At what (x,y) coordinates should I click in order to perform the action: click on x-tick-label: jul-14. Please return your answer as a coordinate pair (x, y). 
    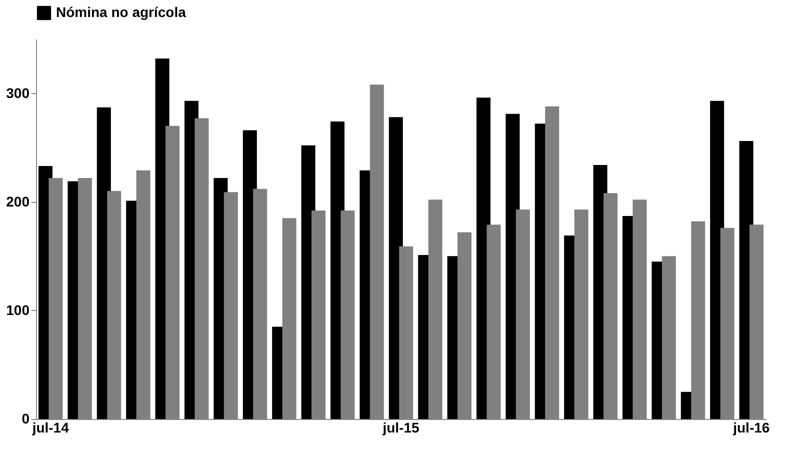
    Looking at the image, I should click on (50, 428).